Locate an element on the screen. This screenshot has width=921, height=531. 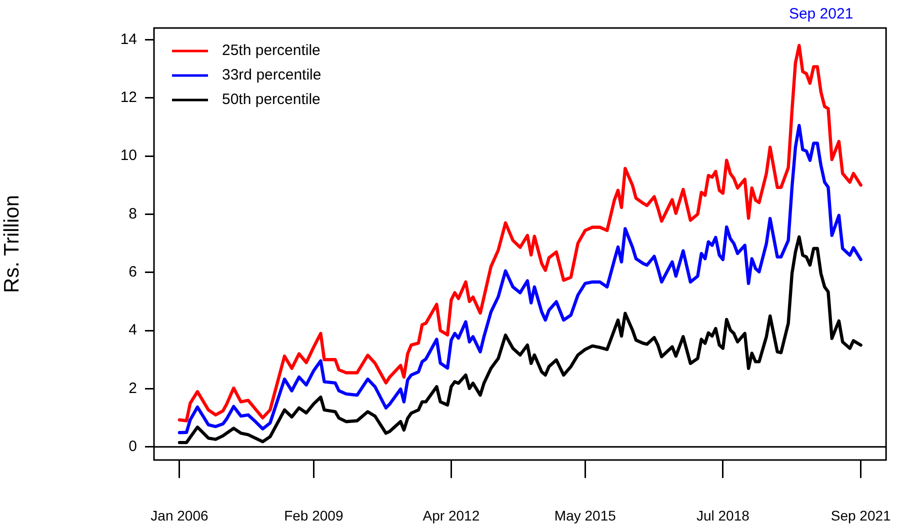
y-tick-label: 8 is located at coordinates (132, 213).